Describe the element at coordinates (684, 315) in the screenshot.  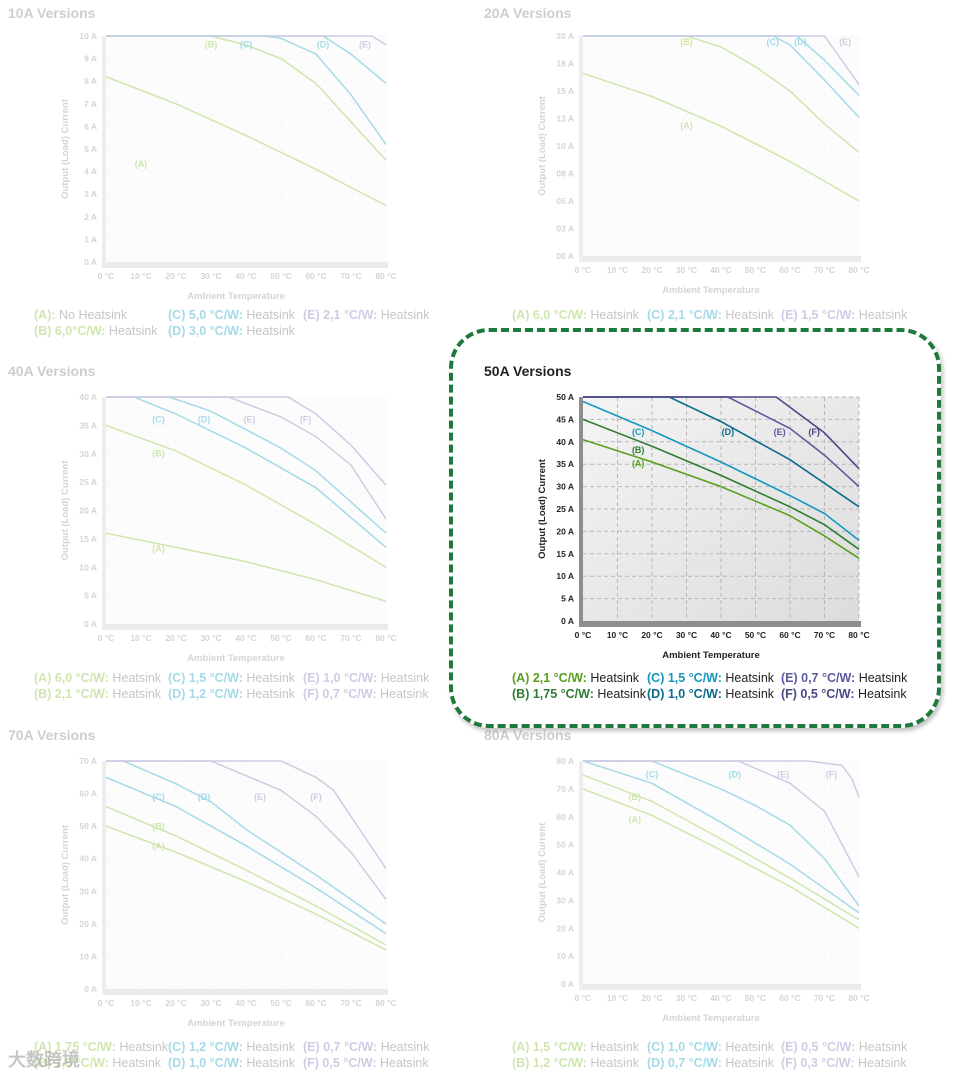
I see `legend-code: (C) 2,1 °C/W:` at that location.